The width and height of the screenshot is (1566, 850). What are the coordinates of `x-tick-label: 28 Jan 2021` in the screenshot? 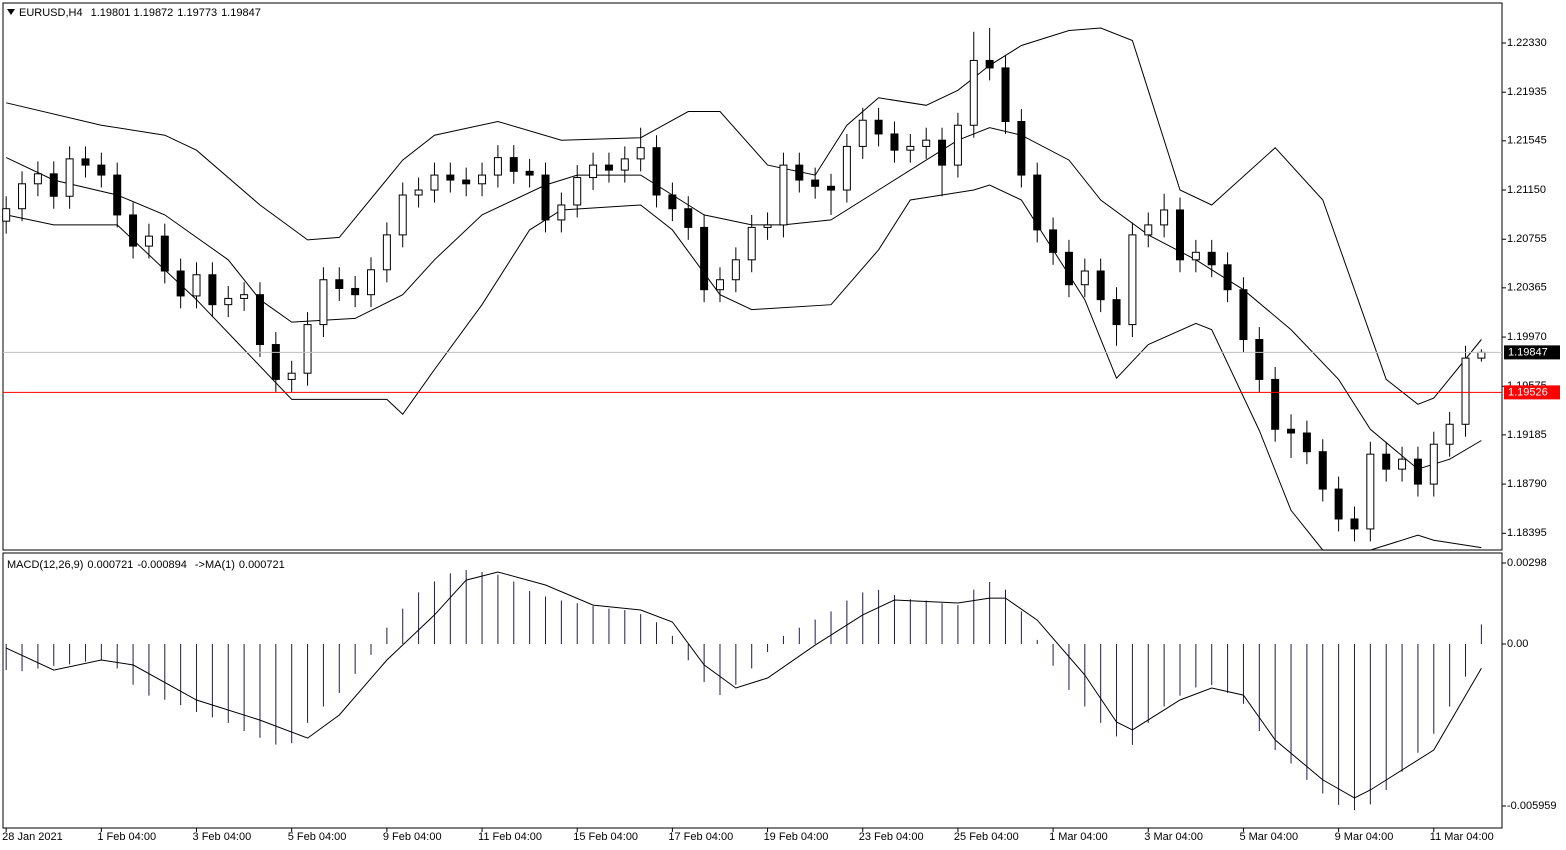 It's located at (32, 837).